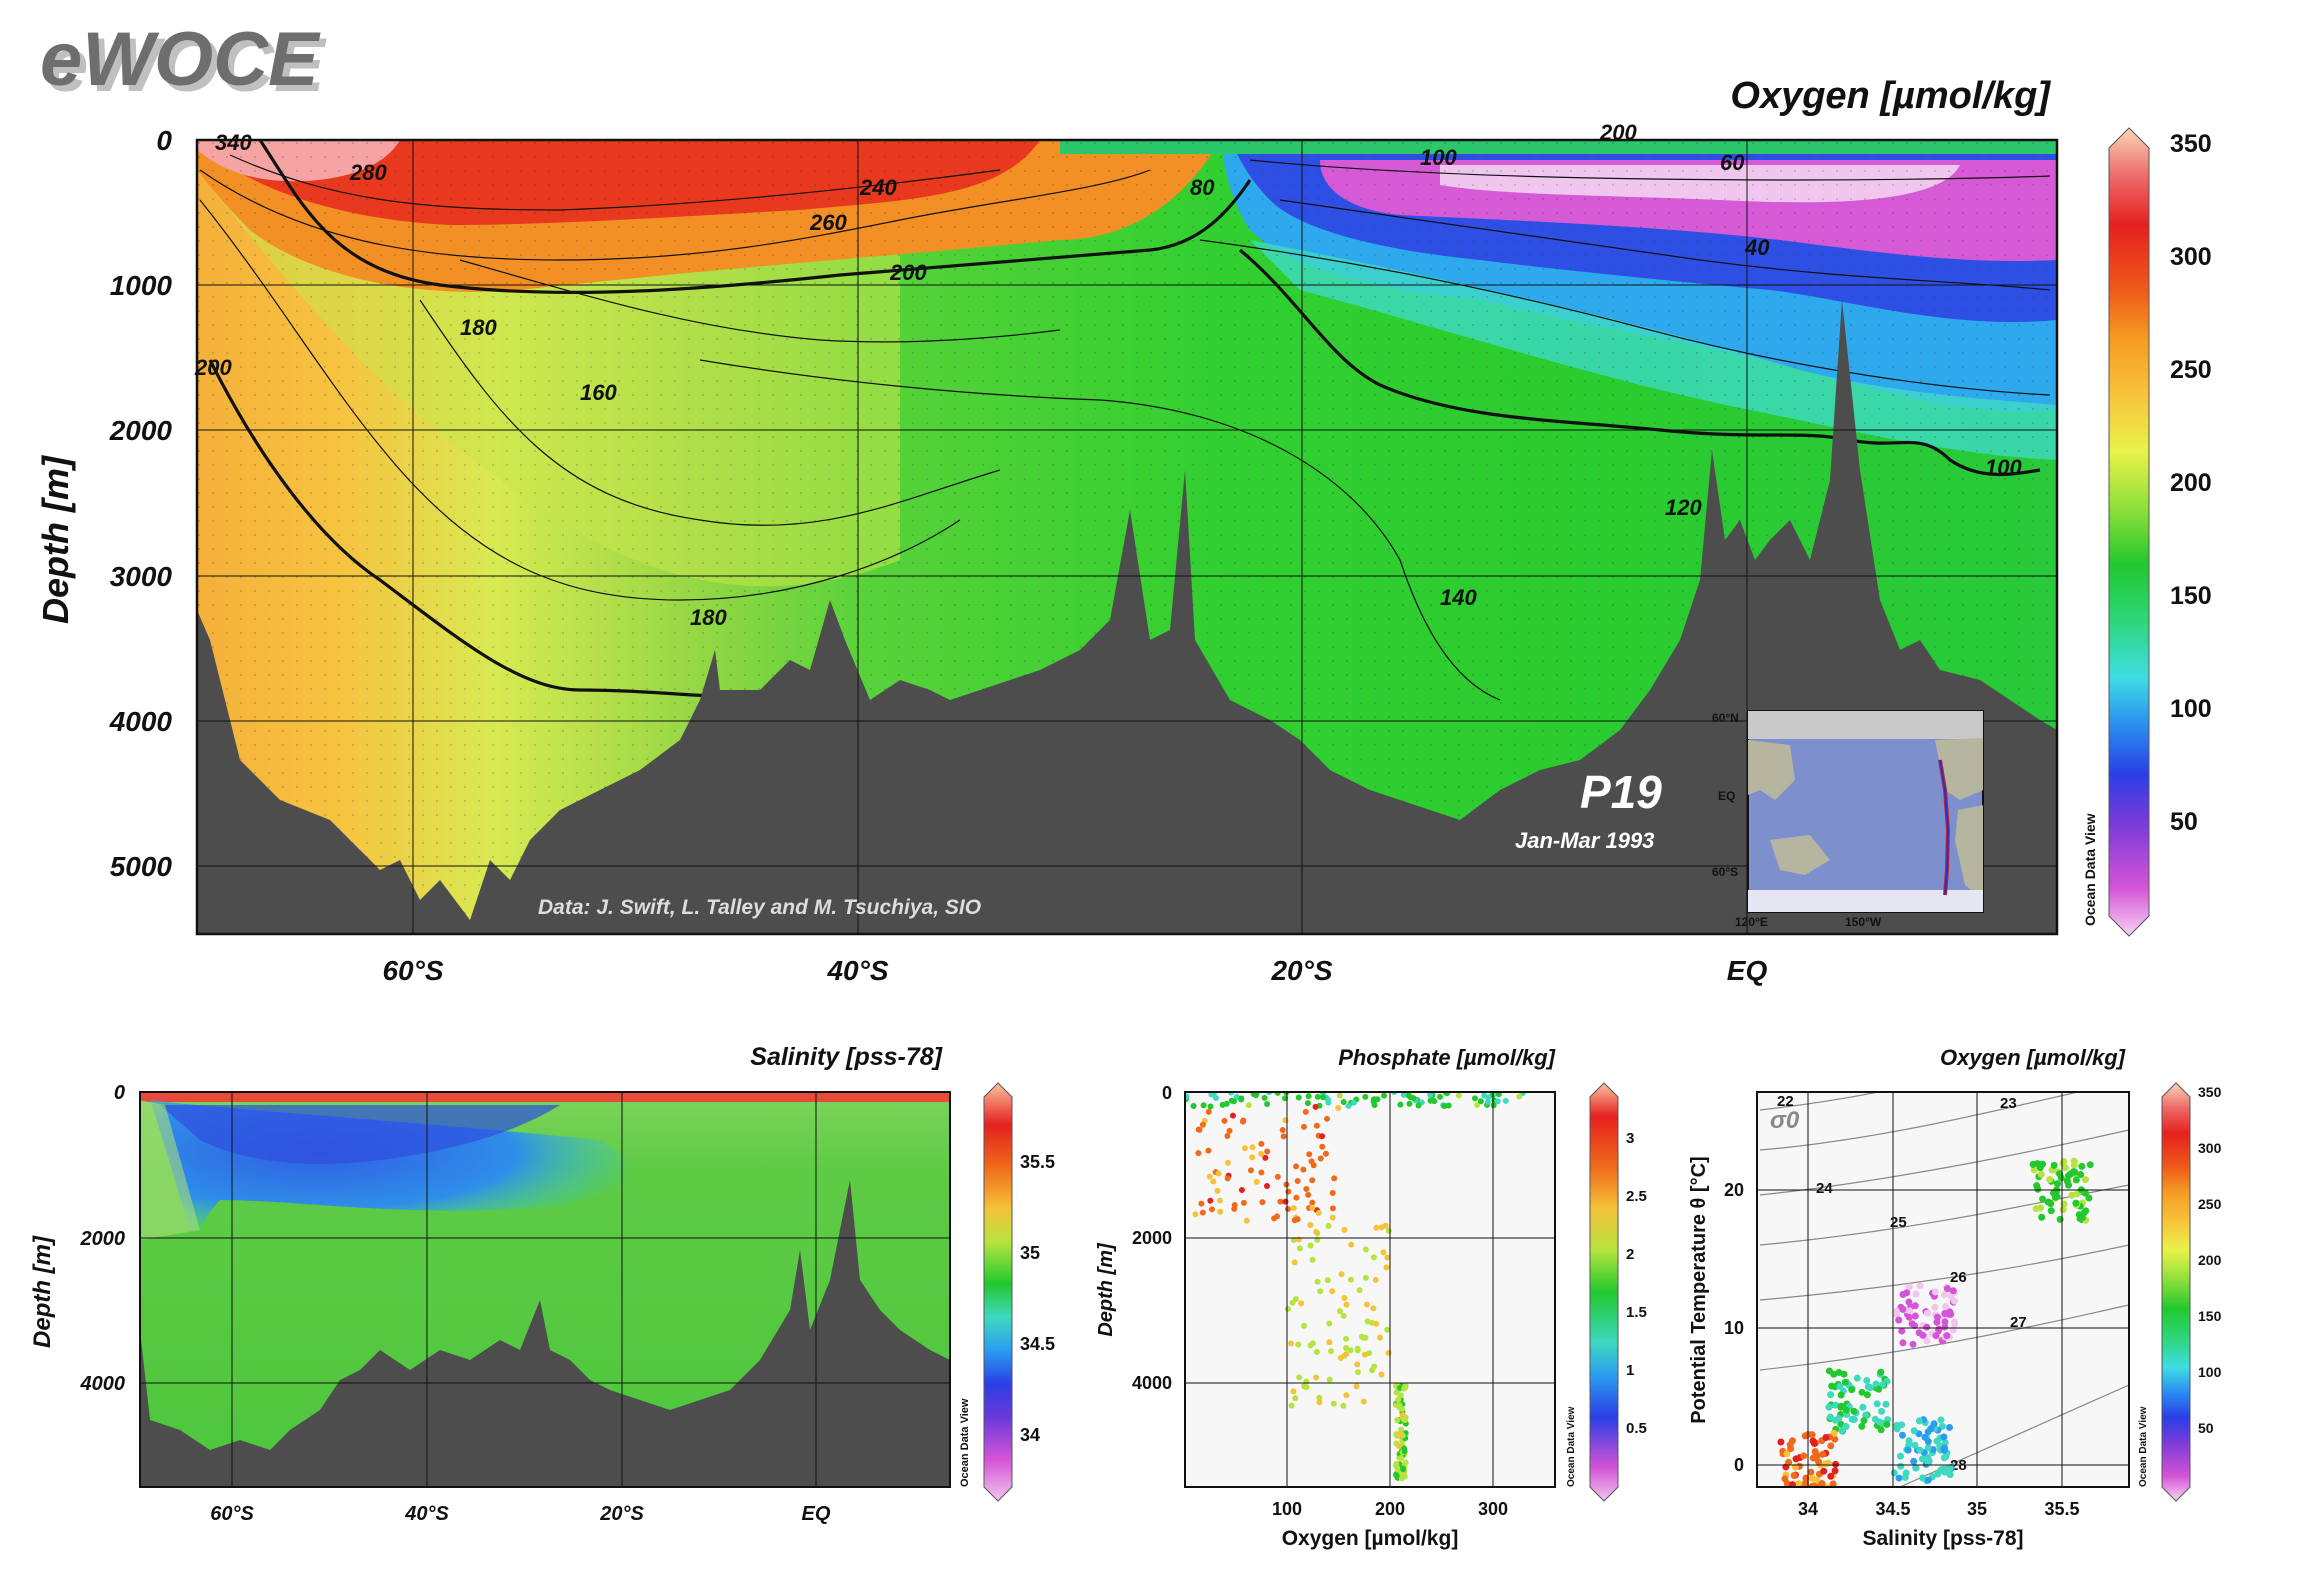 This screenshot has width=2315, height=1584. What do you see at coordinates (598, 392) in the screenshot?
I see `contour-label: 160` at bounding box center [598, 392].